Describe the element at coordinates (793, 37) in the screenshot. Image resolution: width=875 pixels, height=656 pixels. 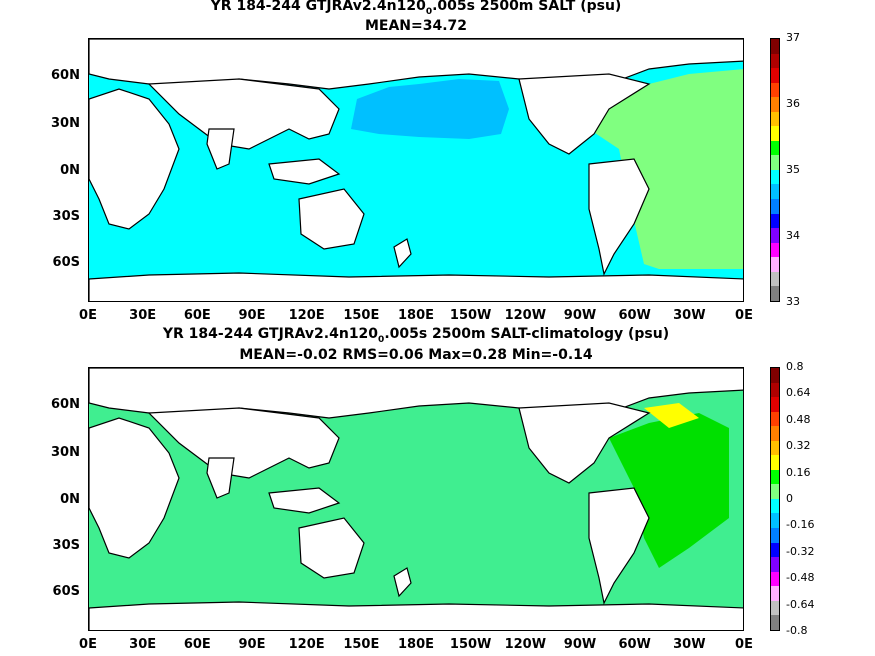
I see `colorbar-label: 37` at that location.